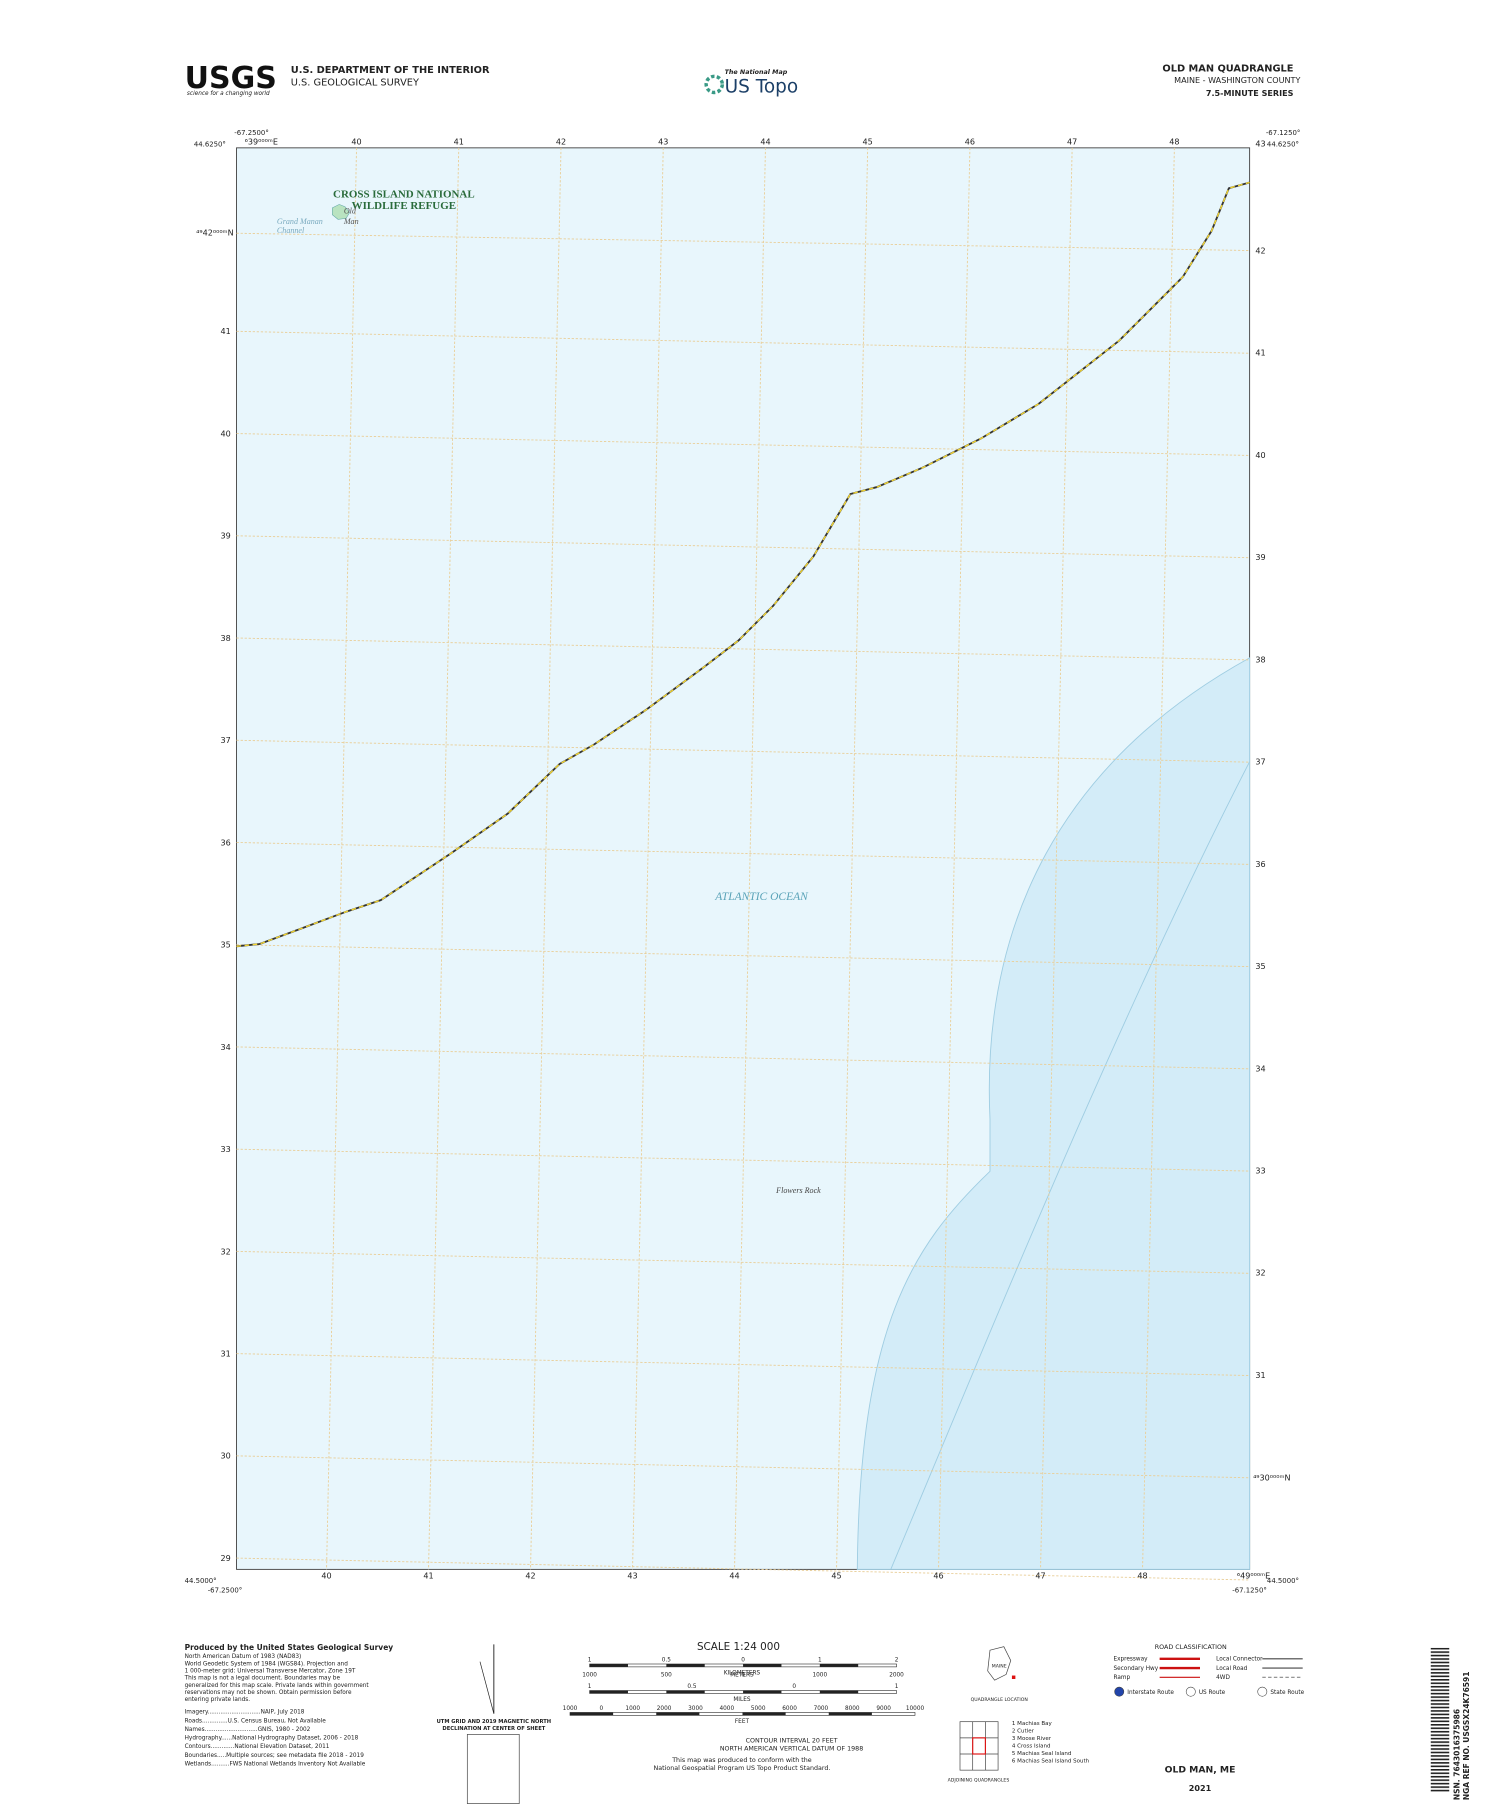 The height and width of the screenshot is (1813, 1500). I want to click on declination: UTM GRID AND 2019 MAGNETIC NORTH, so click(494, 1722).